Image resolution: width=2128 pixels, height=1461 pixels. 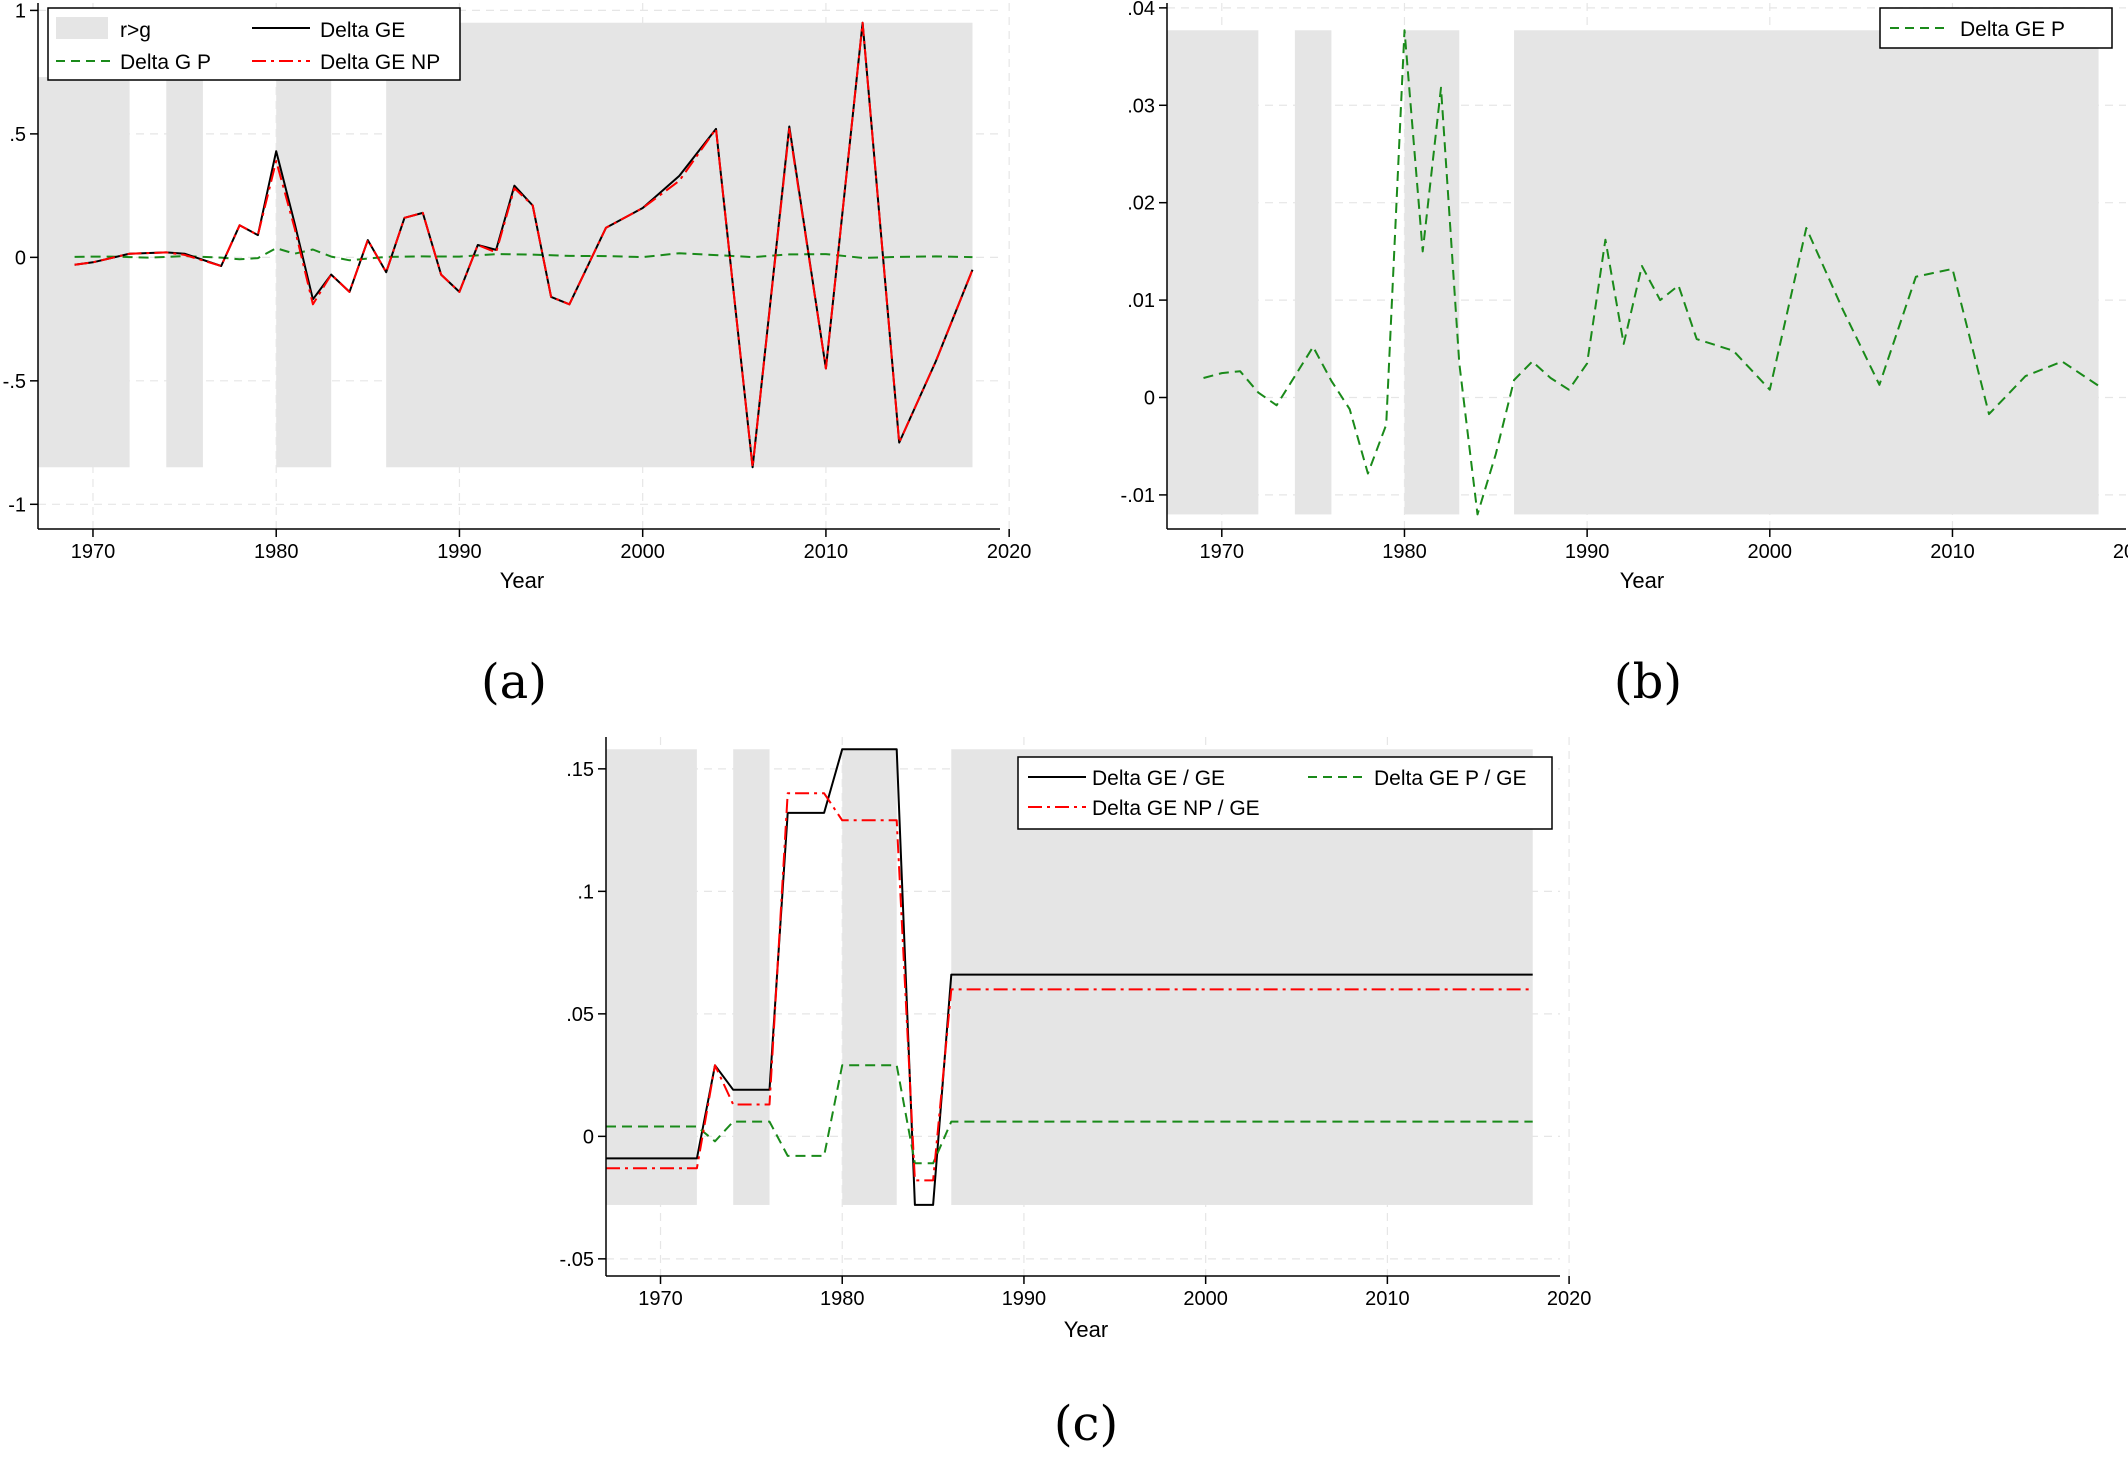 What do you see at coordinates (577, 1260) in the screenshot?
I see `y-tick-label: -.05` at bounding box center [577, 1260].